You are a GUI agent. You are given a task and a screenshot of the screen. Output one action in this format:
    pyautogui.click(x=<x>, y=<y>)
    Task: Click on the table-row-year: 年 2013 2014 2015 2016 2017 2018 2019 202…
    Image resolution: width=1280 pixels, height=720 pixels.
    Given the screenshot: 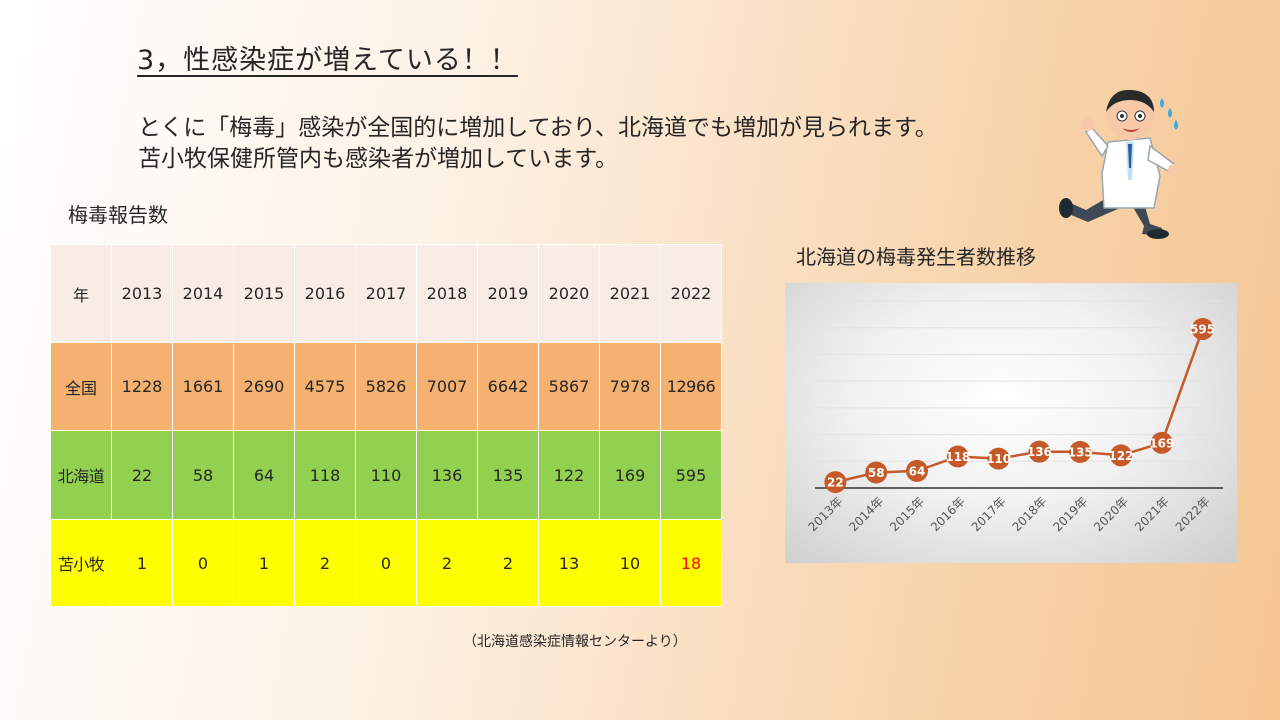 What is the action you would take?
    pyautogui.click(x=386, y=293)
    